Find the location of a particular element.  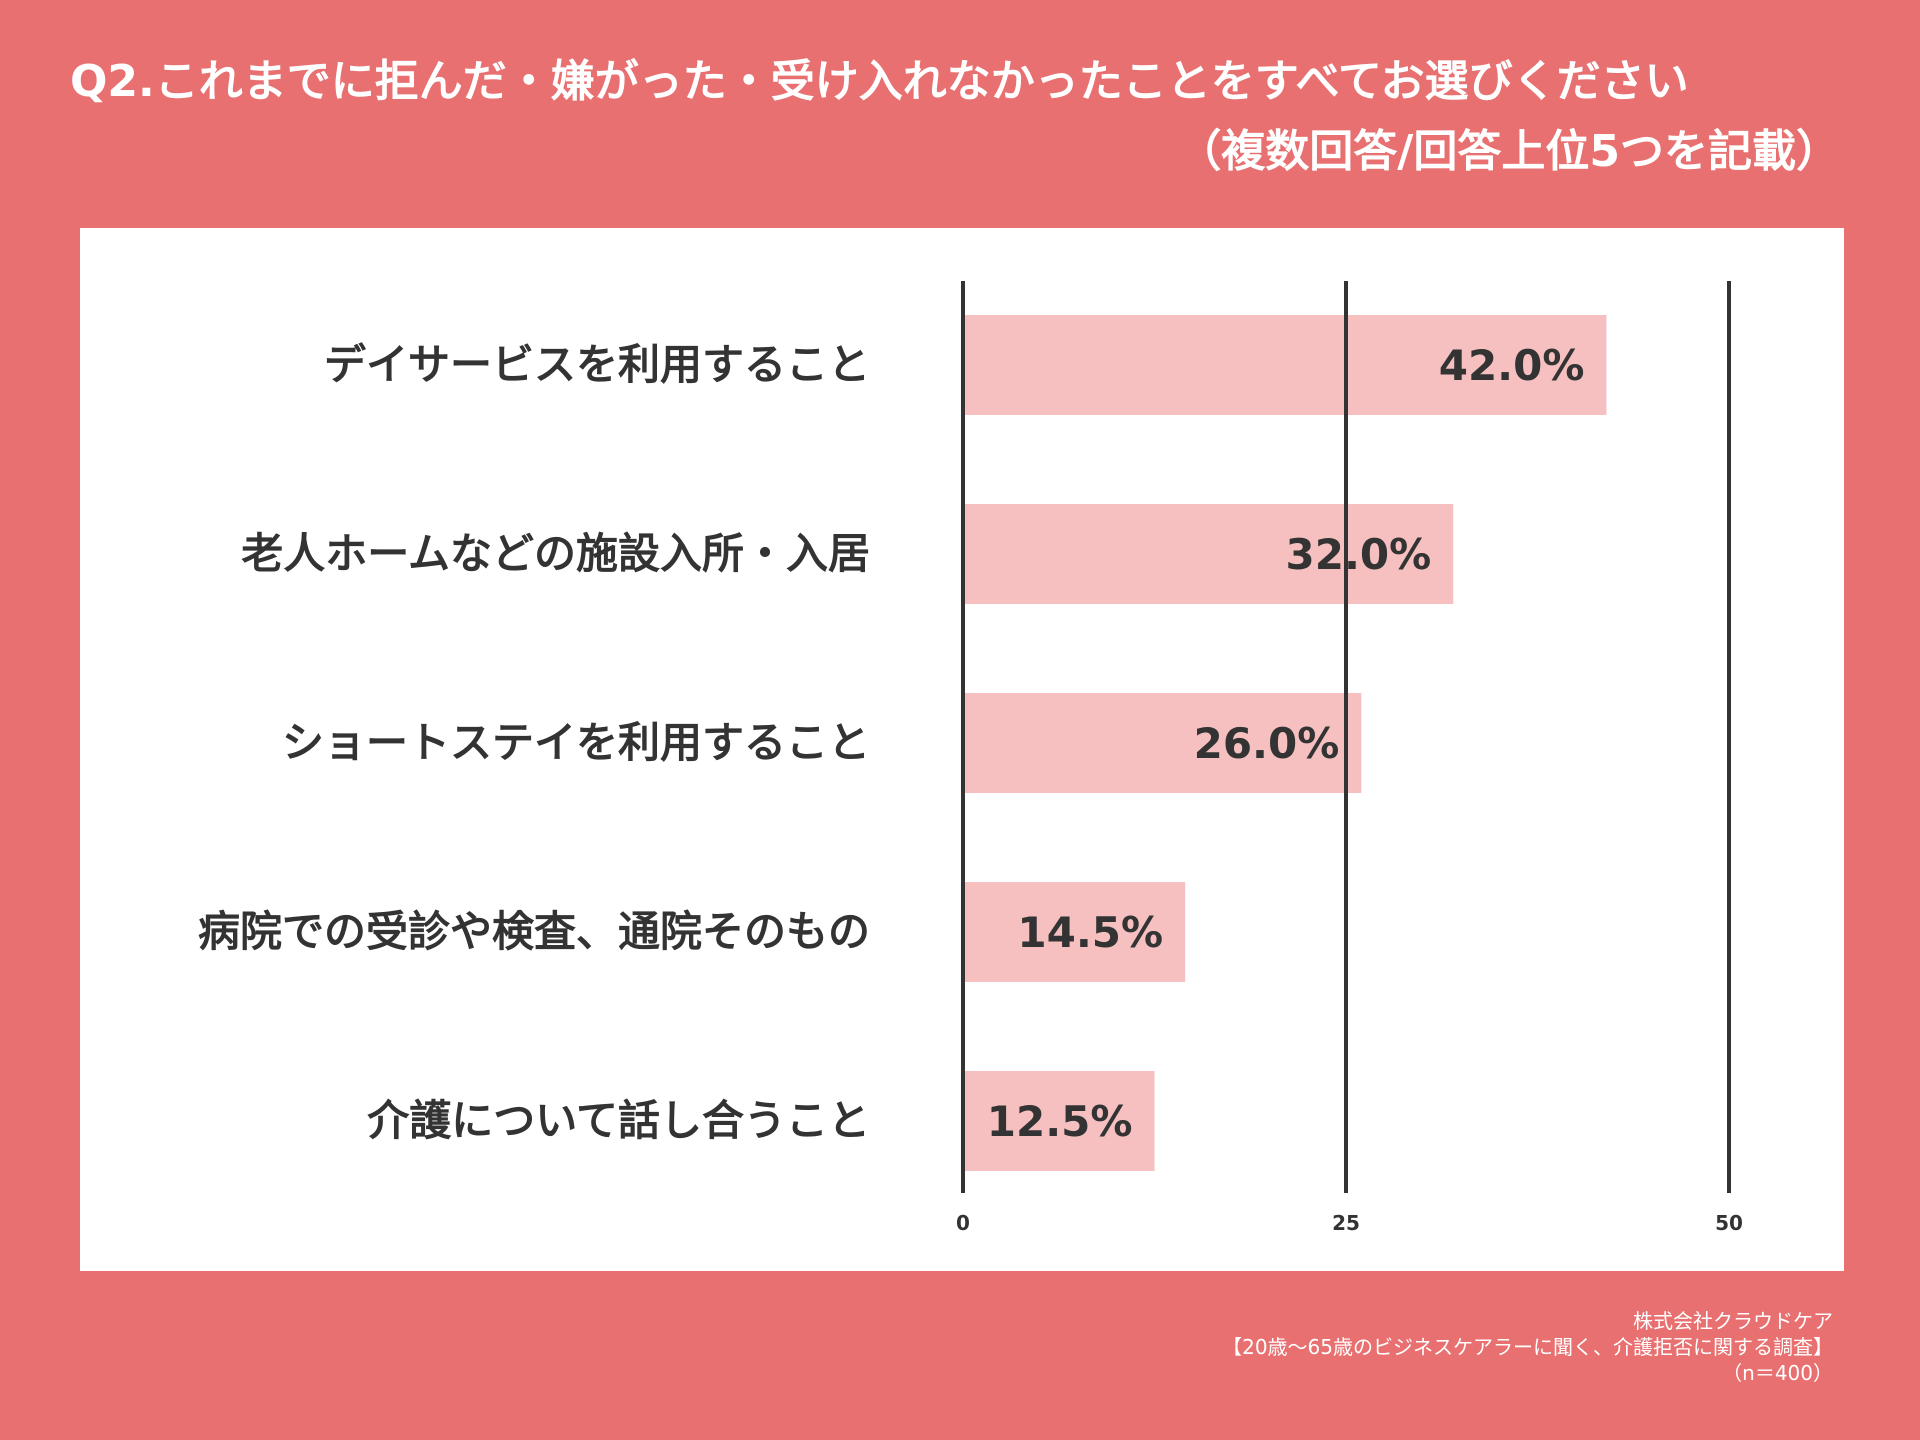

category-label-3: ショートステイを利用すること is located at coordinates (575, 742).